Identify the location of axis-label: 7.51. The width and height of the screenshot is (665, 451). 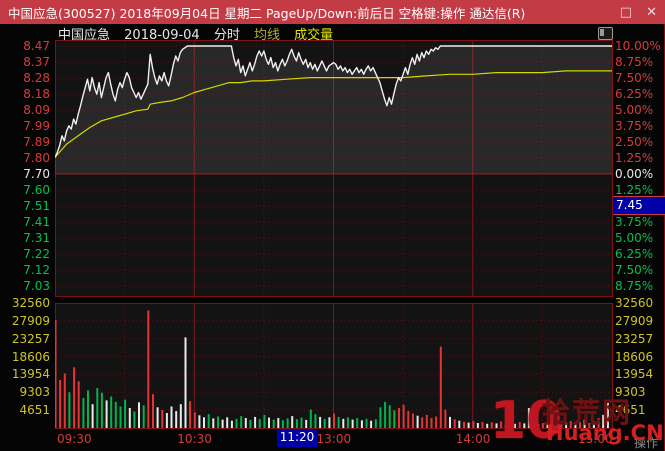
(36, 206).